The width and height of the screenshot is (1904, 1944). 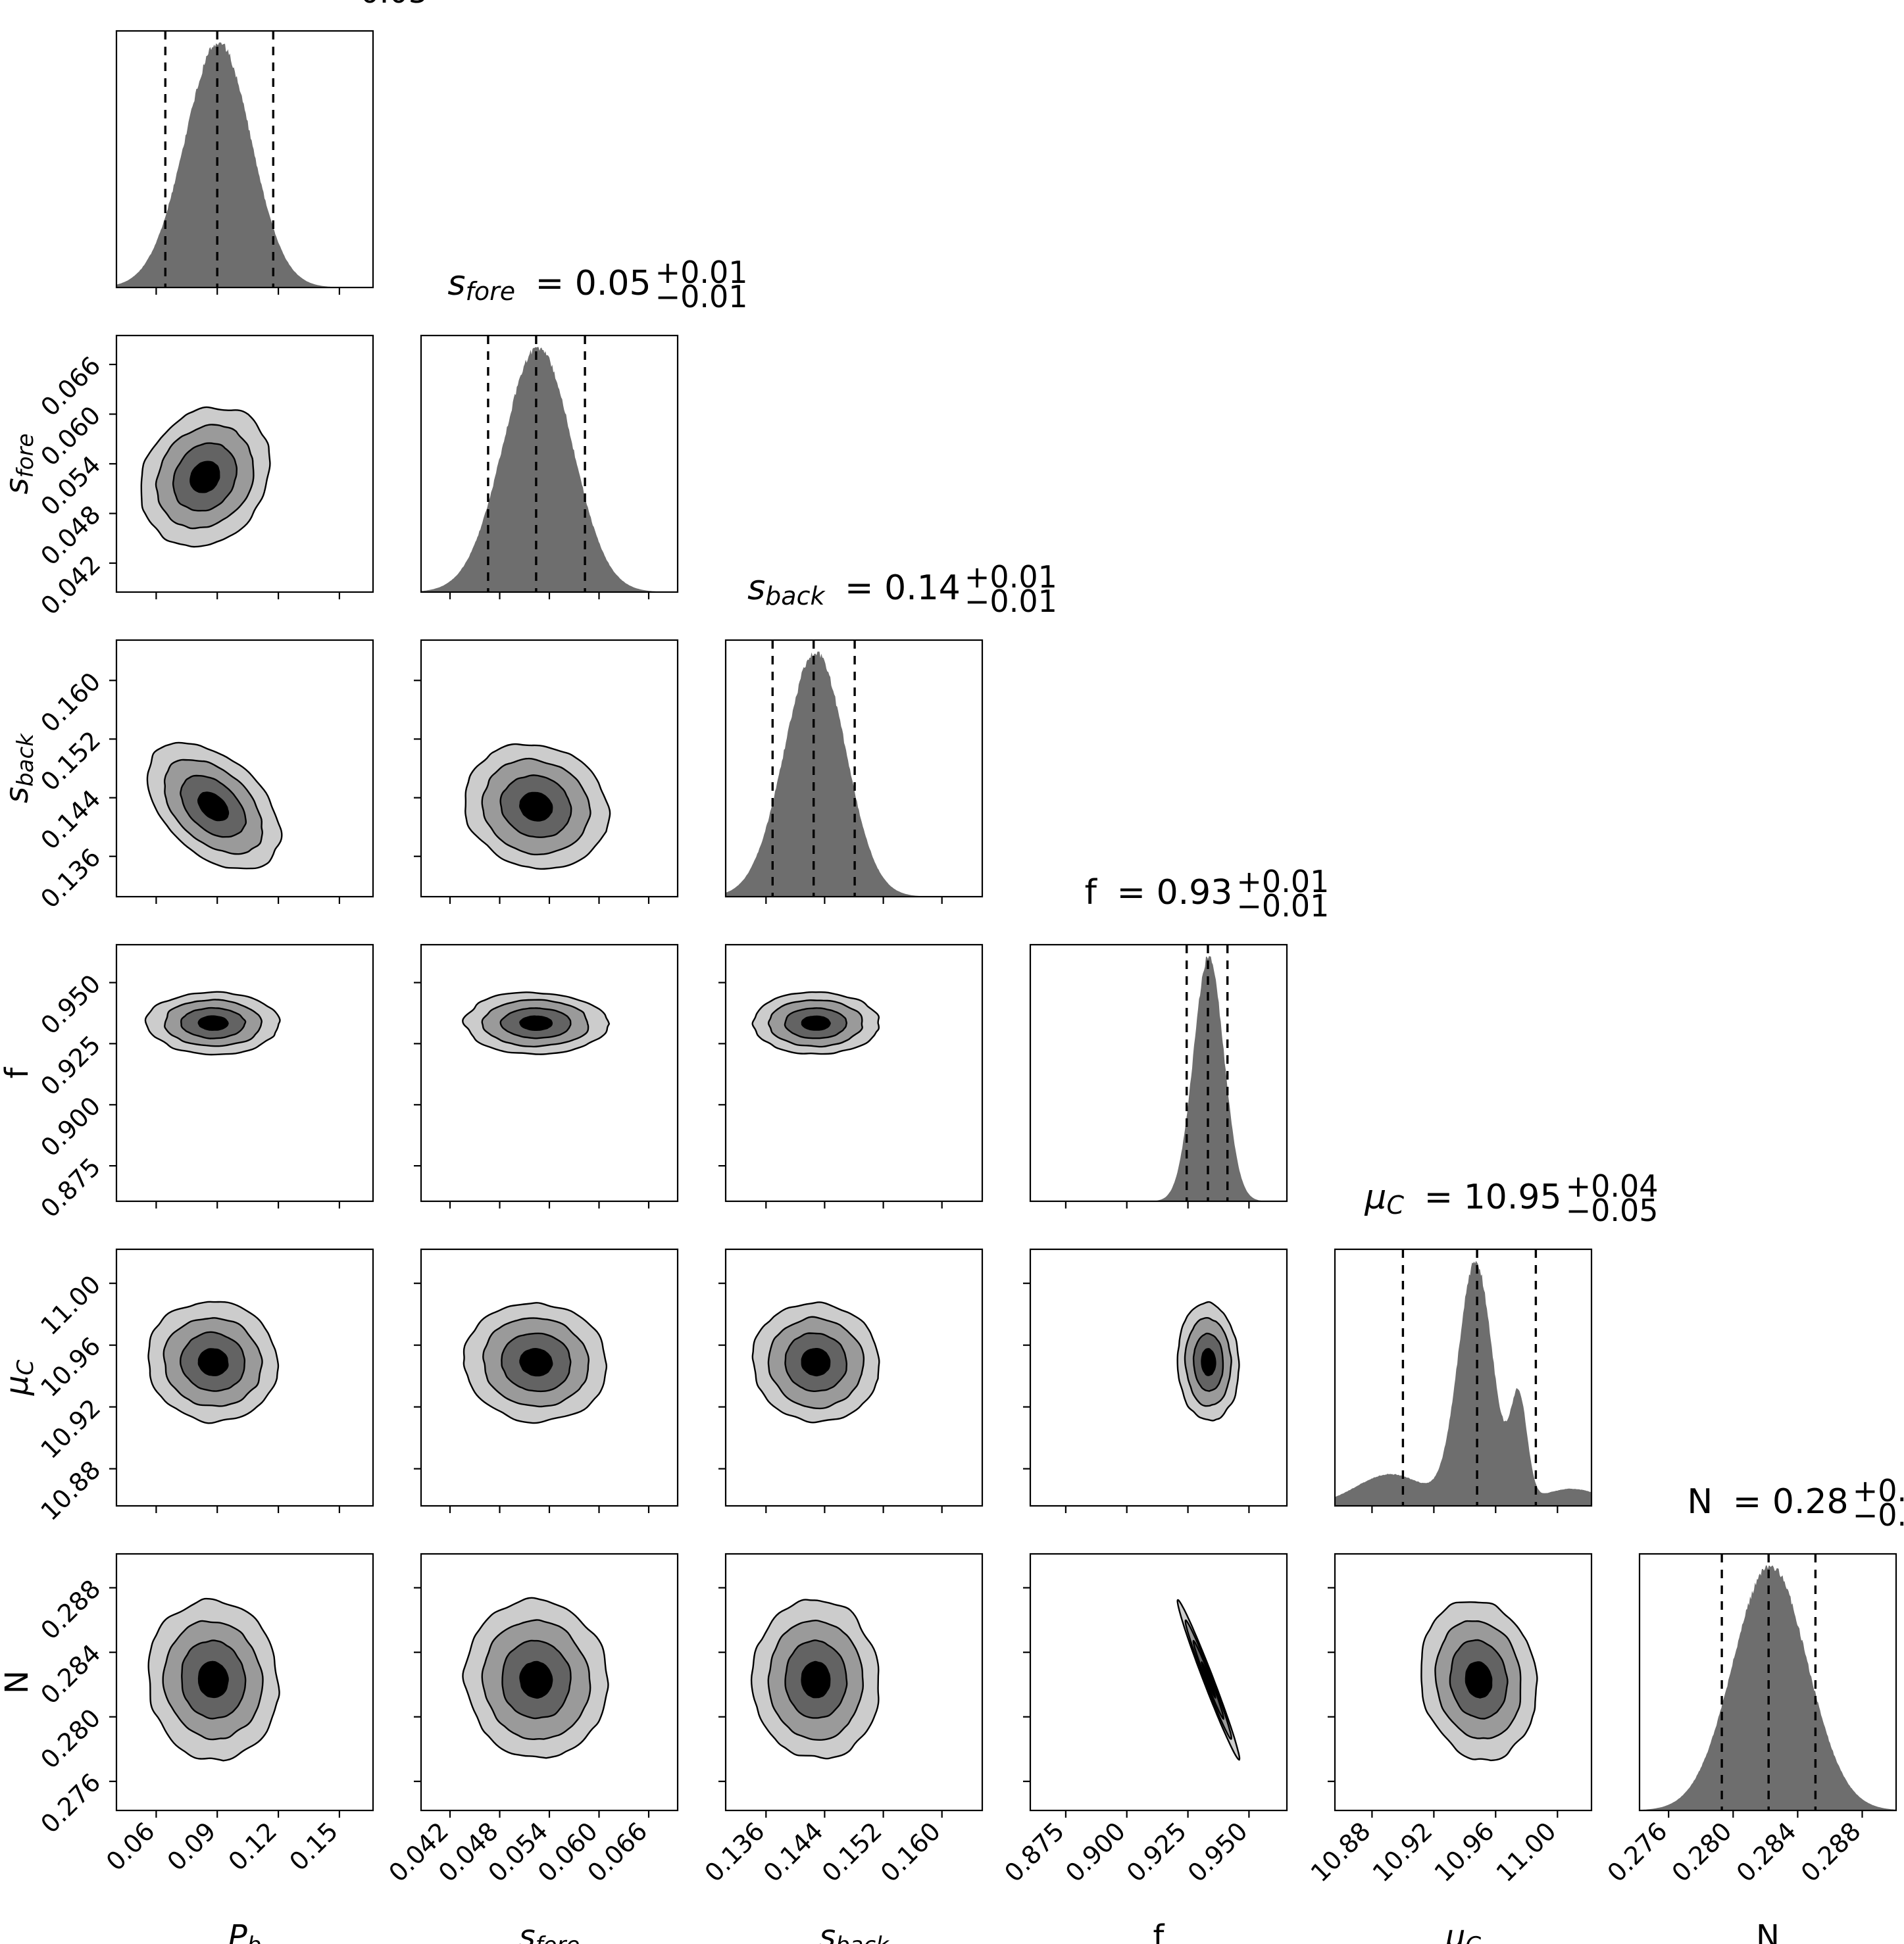 I want to click on y-tick-label: 0.900, so click(x=70, y=1126).